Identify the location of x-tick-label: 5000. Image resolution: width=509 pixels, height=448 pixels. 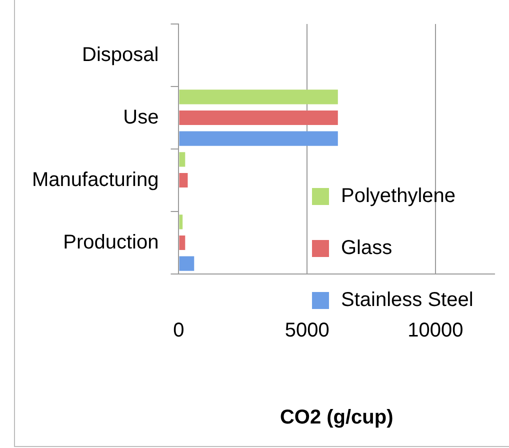
(307, 331).